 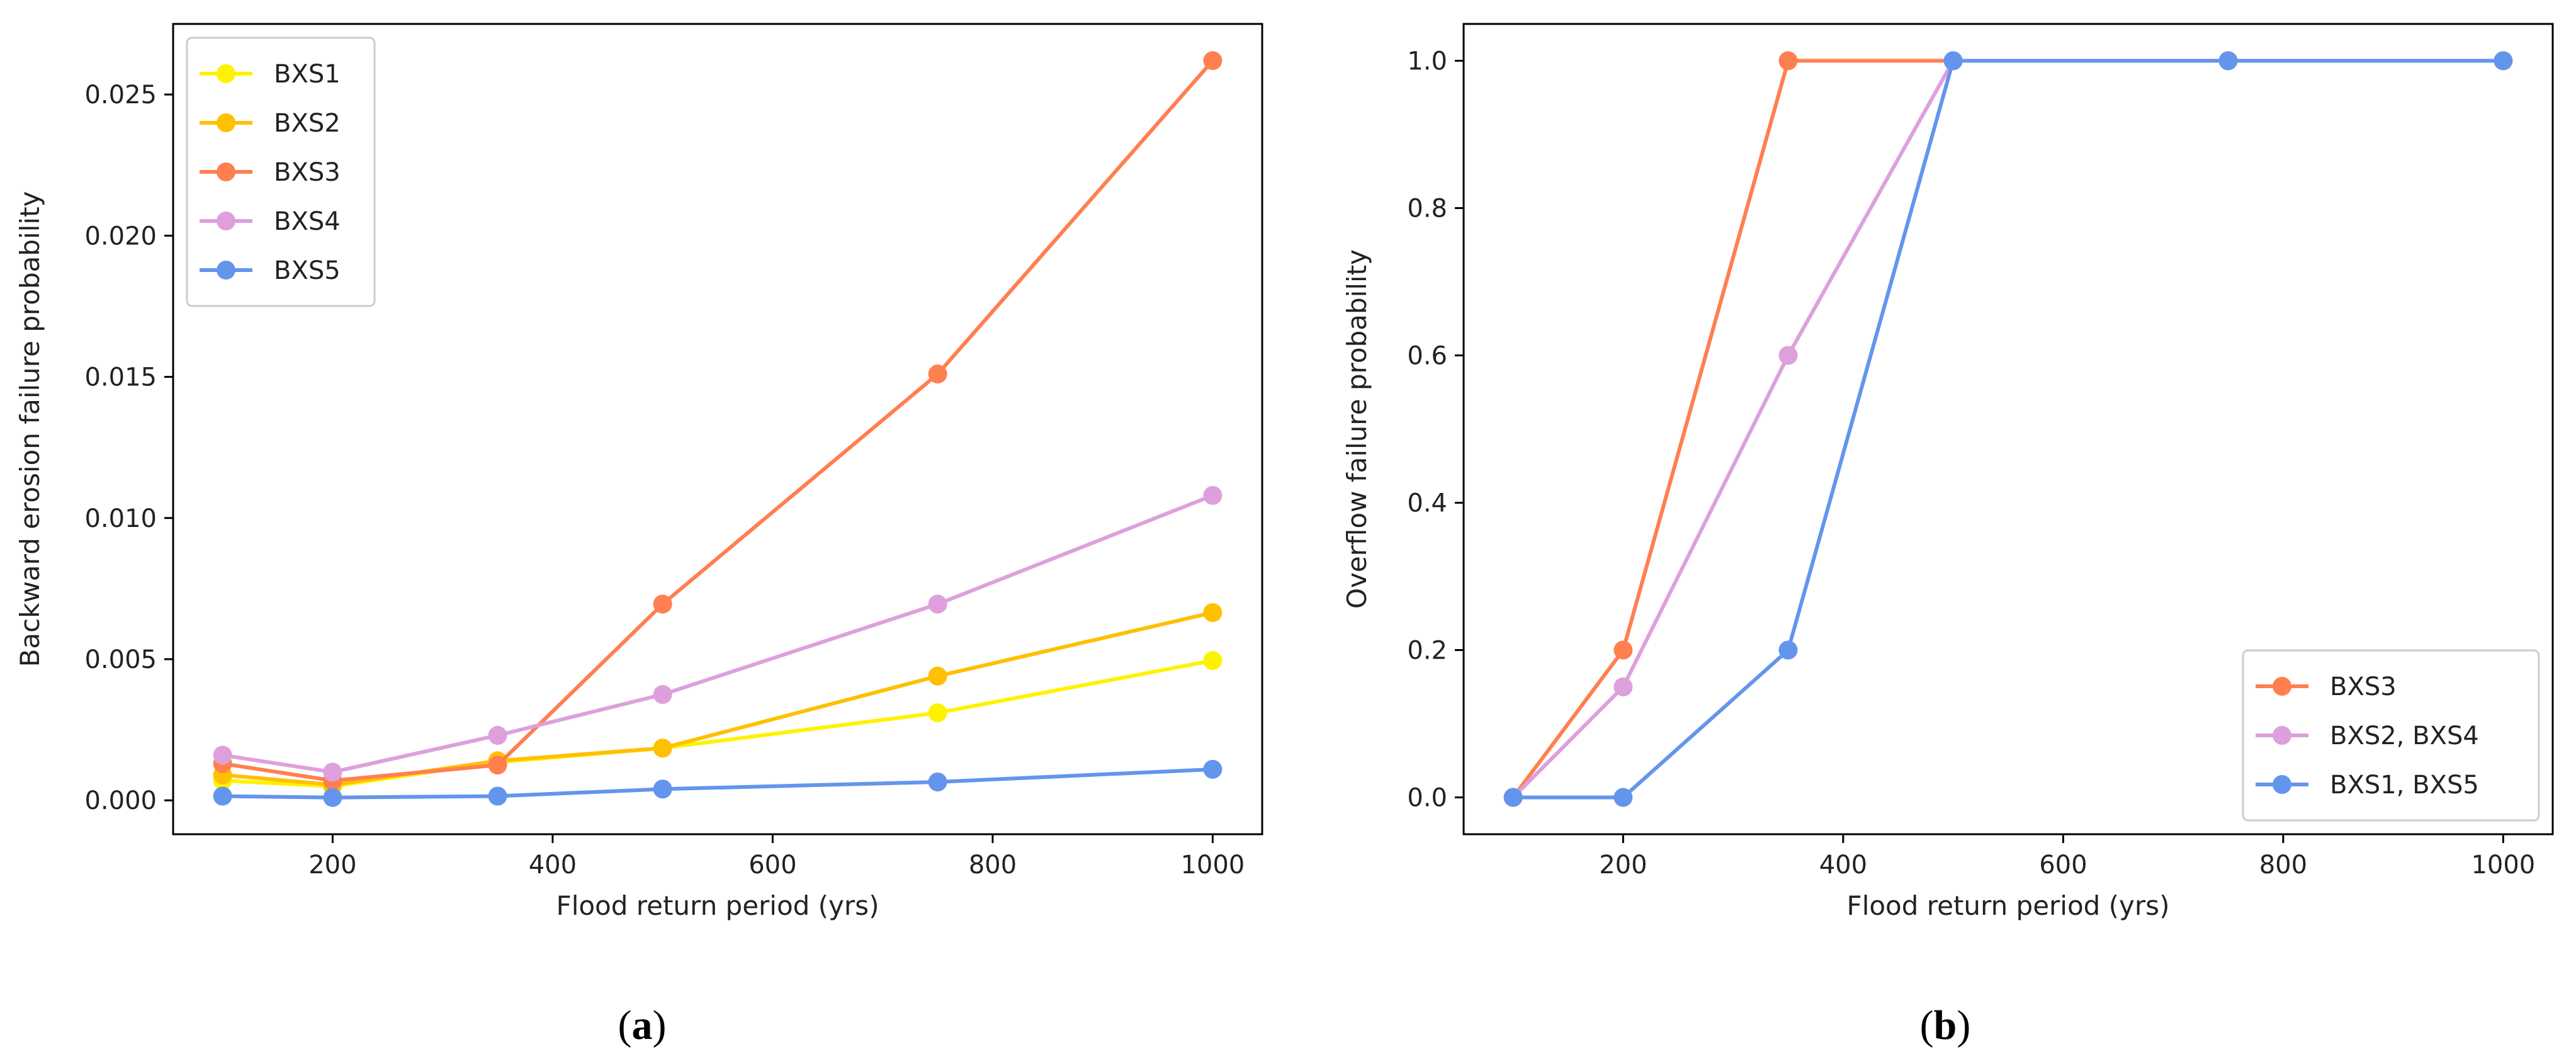 What do you see at coordinates (120, 800) in the screenshot?
I see `y-tick-label: 0.000` at bounding box center [120, 800].